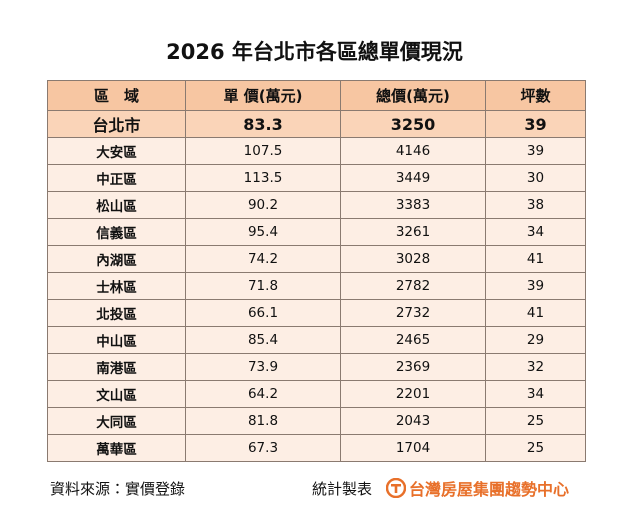 This screenshot has width=629, height=521. Describe the element at coordinates (413, 421) in the screenshot. I see `table-cell: 2043` at that location.